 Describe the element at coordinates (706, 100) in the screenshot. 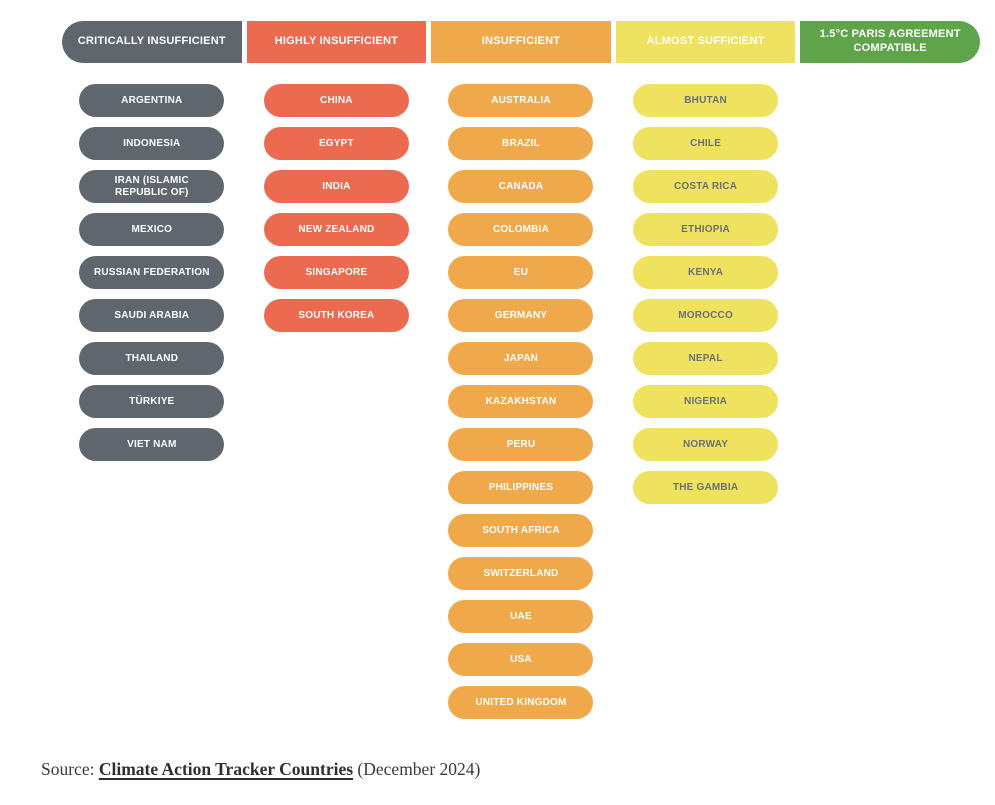

I see `country-pill: BHUTAN` at that location.